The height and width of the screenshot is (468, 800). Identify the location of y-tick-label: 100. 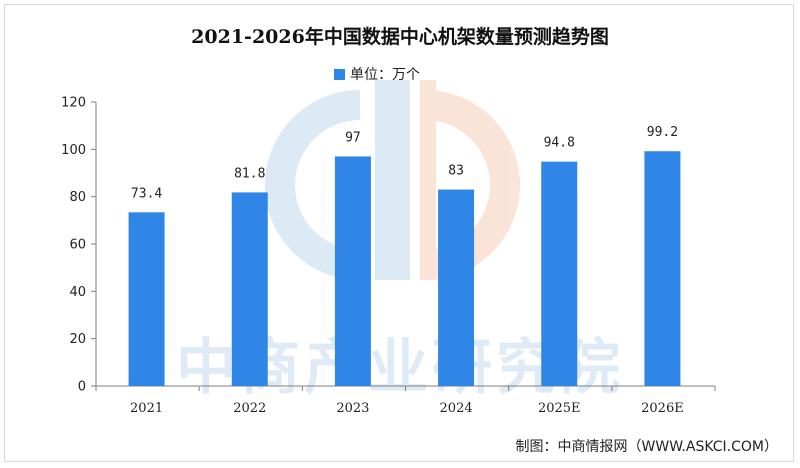
(73, 150).